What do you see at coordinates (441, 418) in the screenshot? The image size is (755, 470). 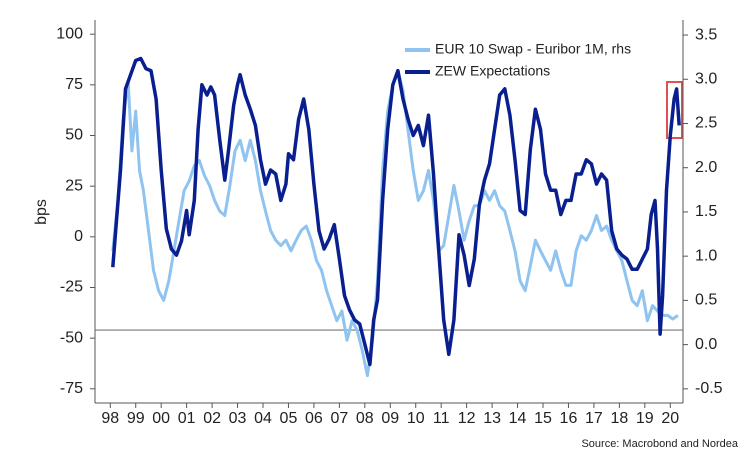 I see `x-tick-label: 11` at bounding box center [441, 418].